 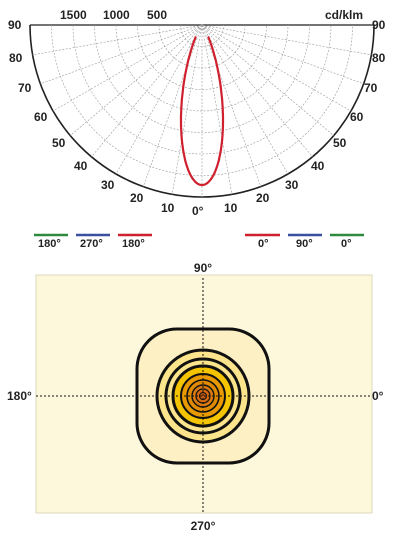 What do you see at coordinates (379, 58) in the screenshot?
I see `angle-label-right: 80` at bounding box center [379, 58].